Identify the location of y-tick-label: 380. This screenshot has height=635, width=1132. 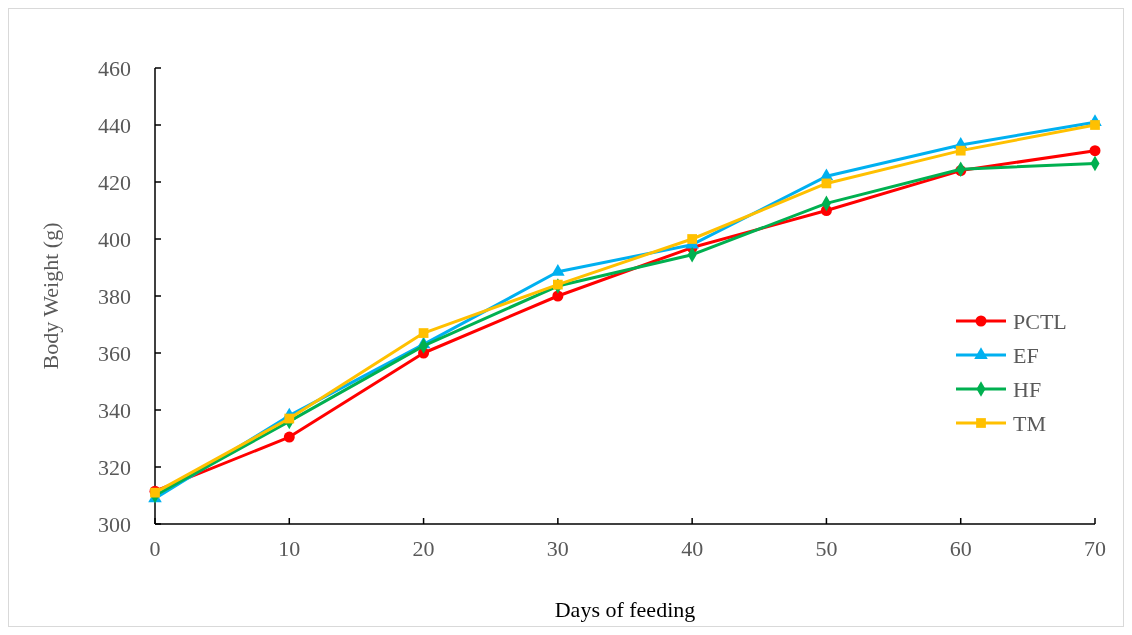
(114, 296).